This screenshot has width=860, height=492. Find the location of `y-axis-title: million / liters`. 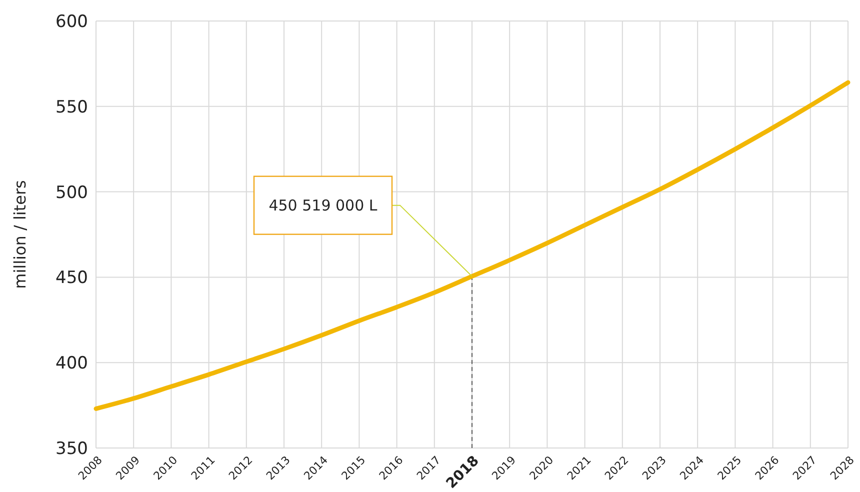

y-axis-title: million / liters is located at coordinates (20, 234).